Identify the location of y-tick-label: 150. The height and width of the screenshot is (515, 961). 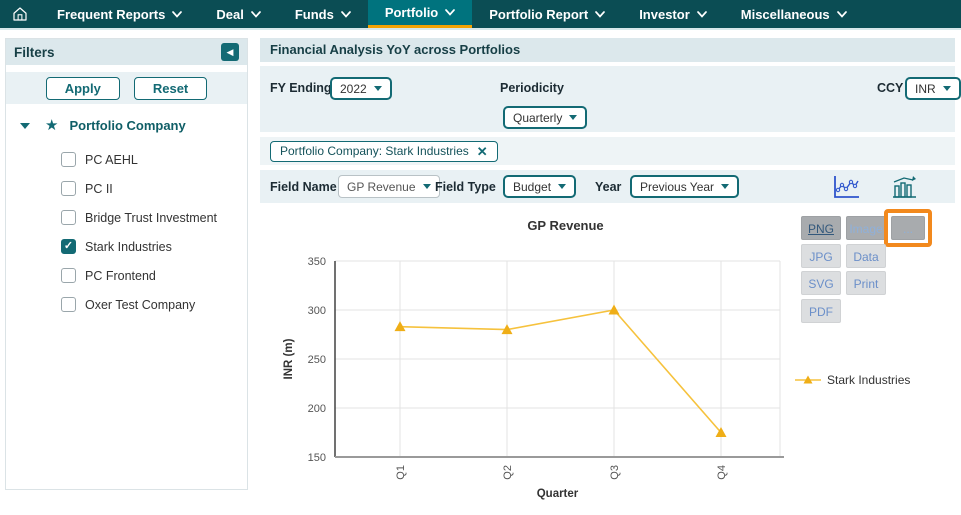
(317, 458).